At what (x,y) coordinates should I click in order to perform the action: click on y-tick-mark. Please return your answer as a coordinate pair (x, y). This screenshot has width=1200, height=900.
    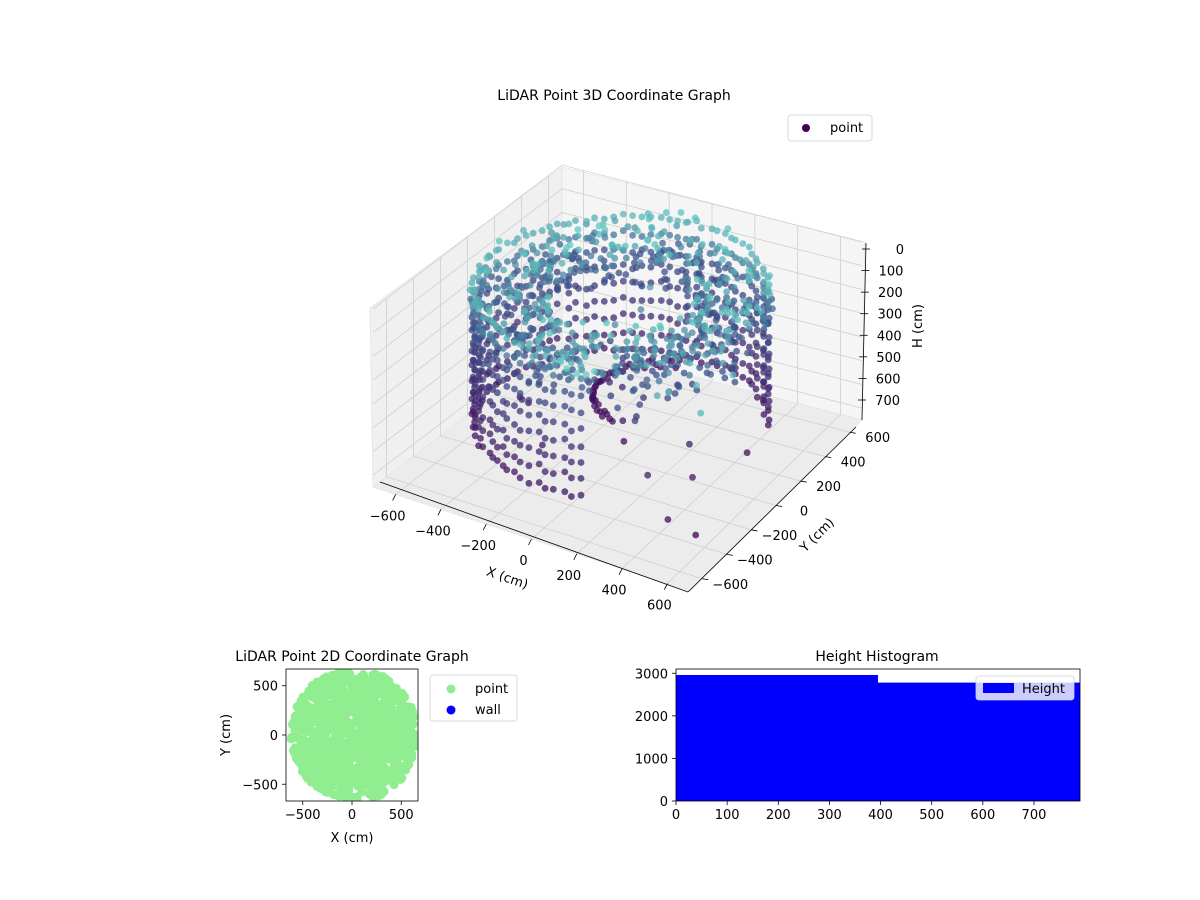
    Looking at the image, I should click on (729, 554).